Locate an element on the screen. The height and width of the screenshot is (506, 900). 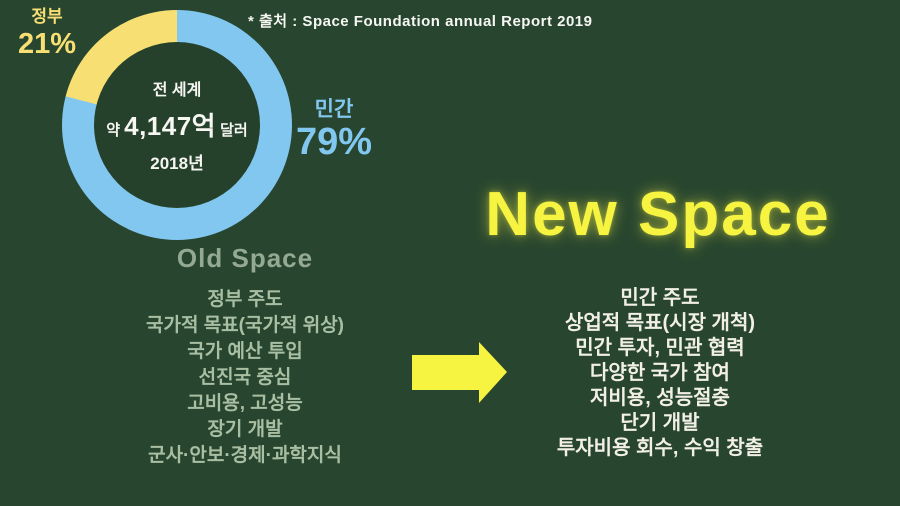
new-space-item: 다양한 국가 참여 is located at coordinates (660, 373).